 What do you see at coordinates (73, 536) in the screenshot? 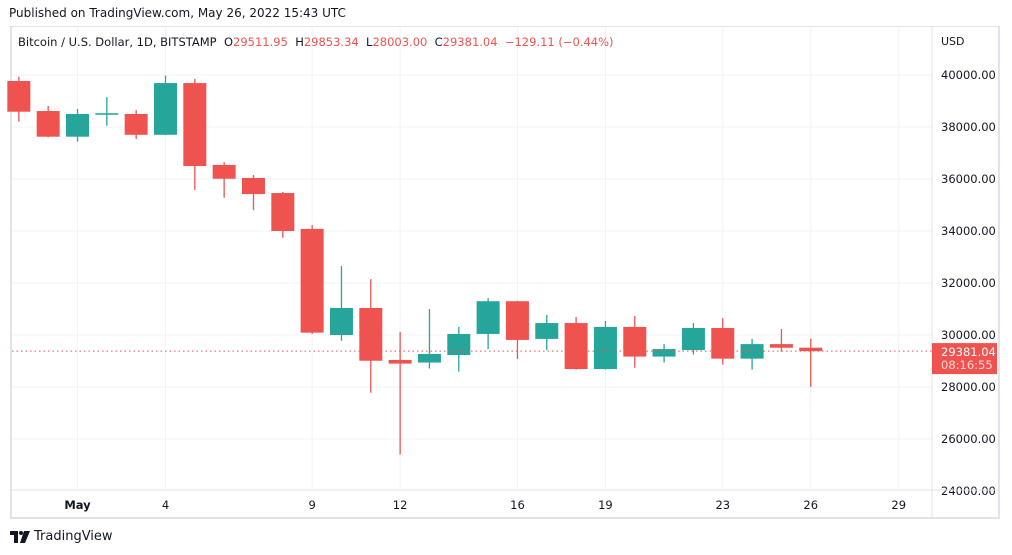
I see `brand-name: TradingView` at bounding box center [73, 536].